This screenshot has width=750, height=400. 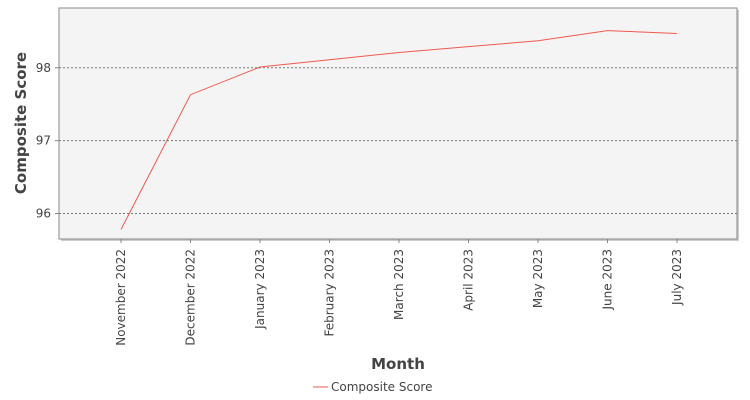 I want to click on legend: Composite Score, so click(x=372, y=387).